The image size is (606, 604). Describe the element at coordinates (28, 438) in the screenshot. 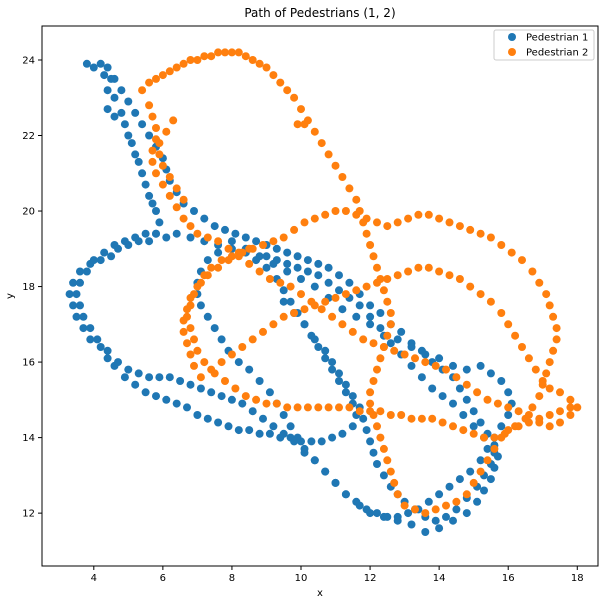

I see `y-tick-label: 14` at that location.